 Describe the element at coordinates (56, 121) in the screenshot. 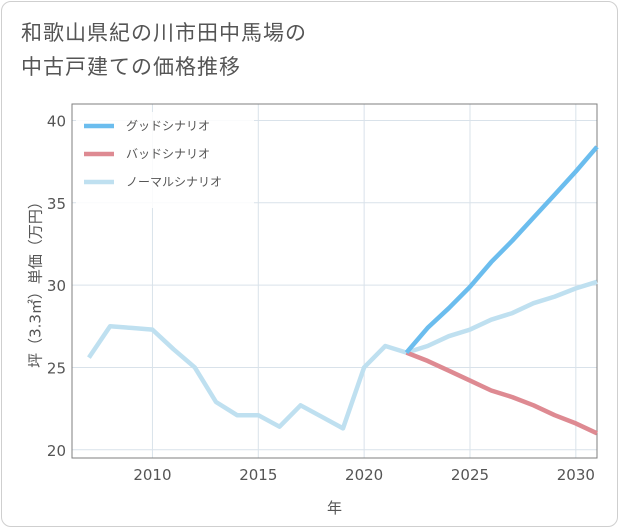

I see `y-tick-label: 40` at that location.